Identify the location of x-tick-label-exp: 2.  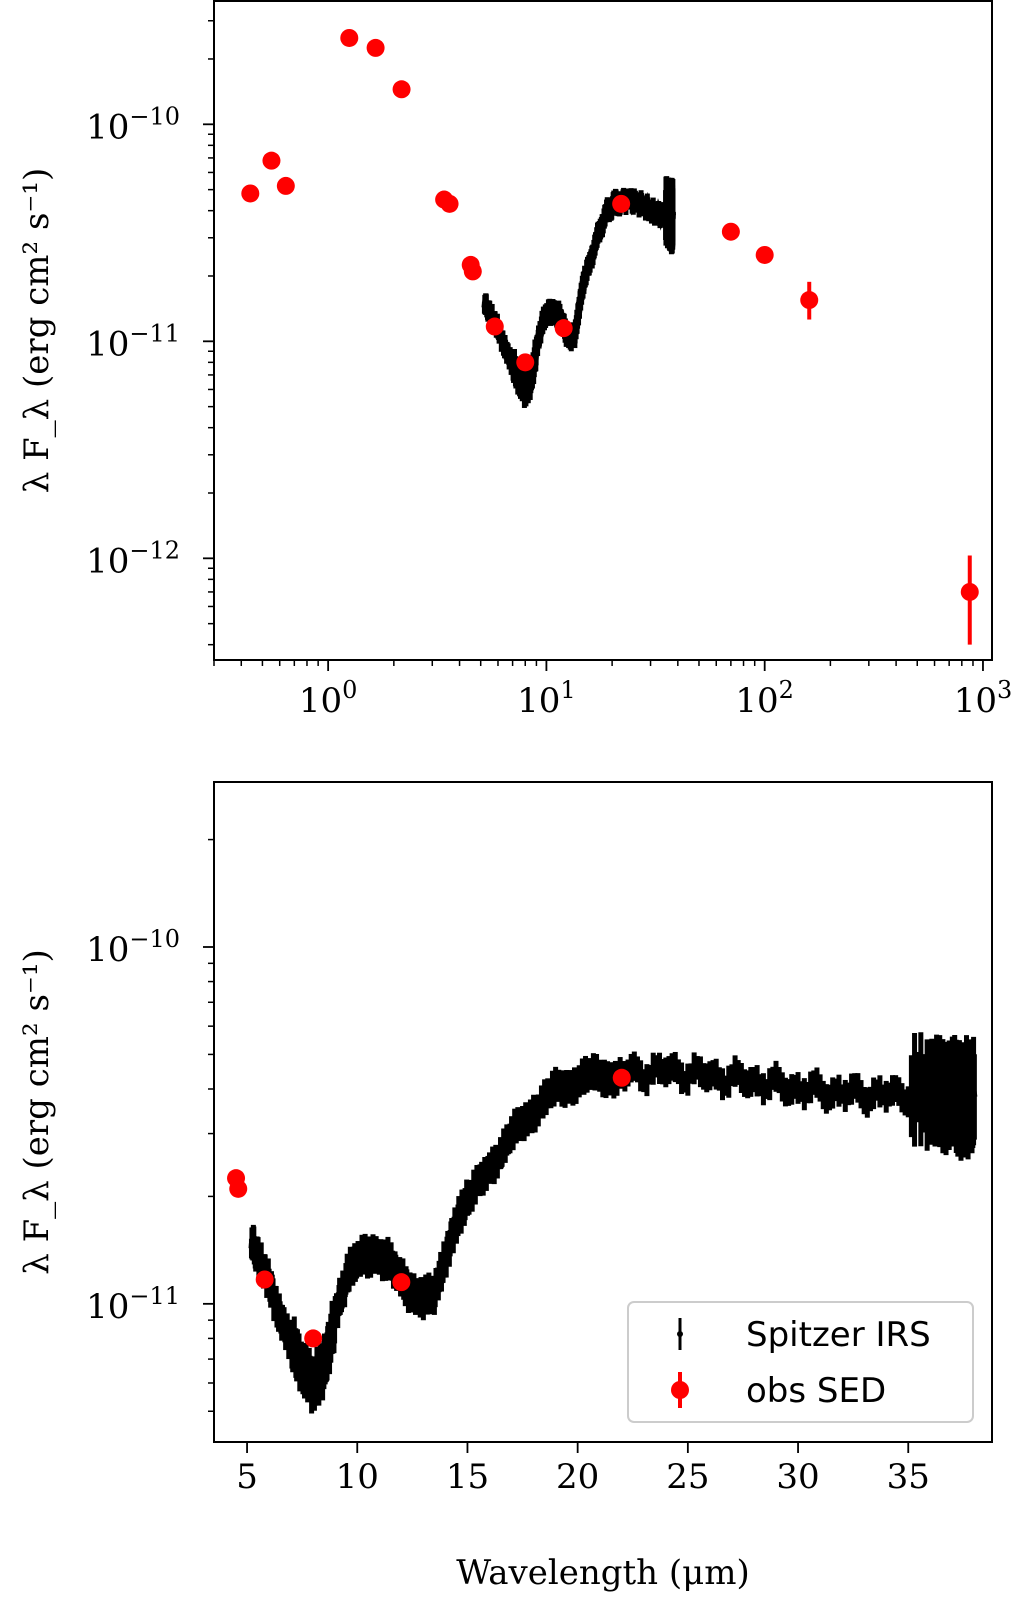
(786, 690).